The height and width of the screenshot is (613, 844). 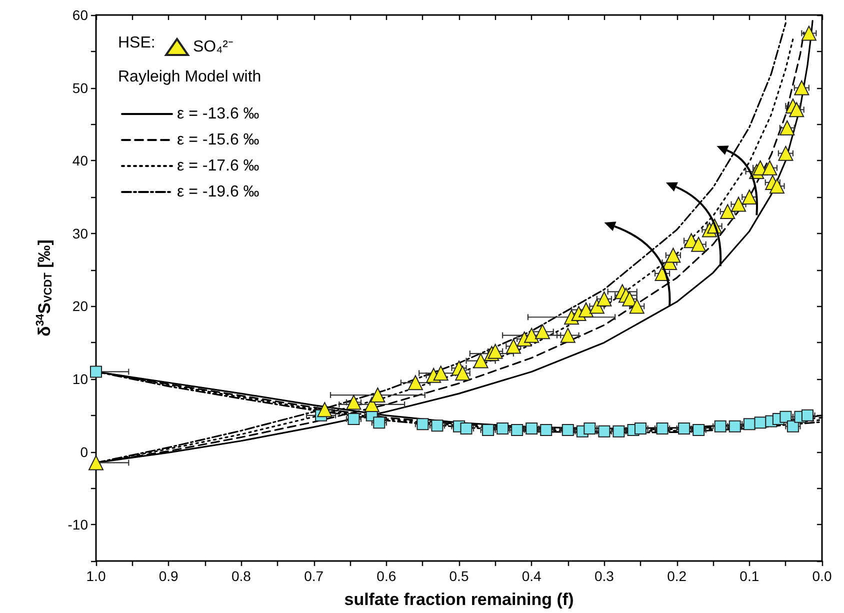 I want to click on y-tick-label: 20, so click(x=80, y=306).